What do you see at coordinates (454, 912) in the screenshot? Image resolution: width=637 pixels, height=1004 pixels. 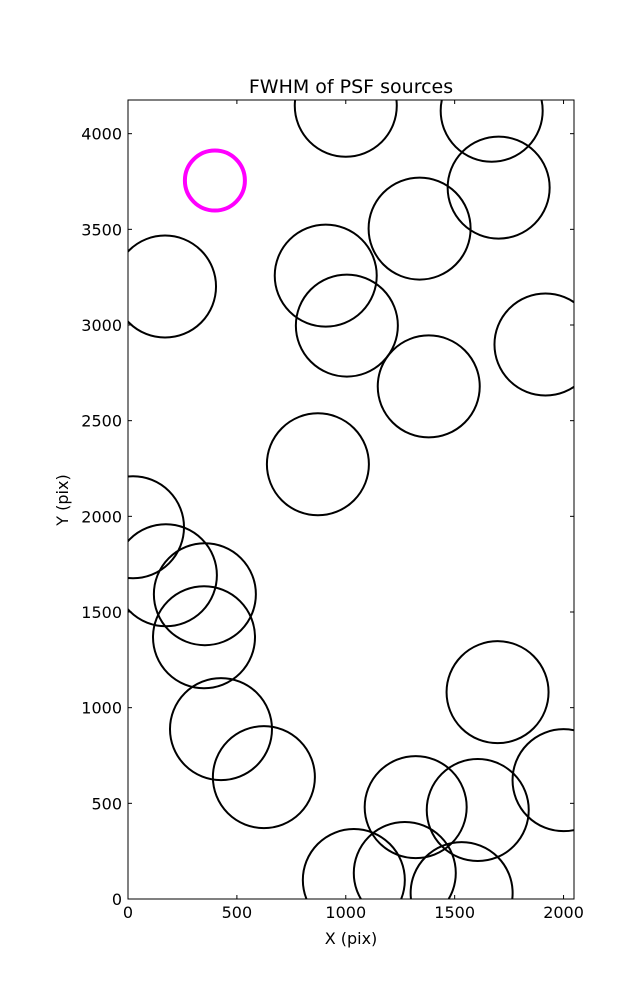 I see `x-tick-label: 1500` at bounding box center [454, 912].